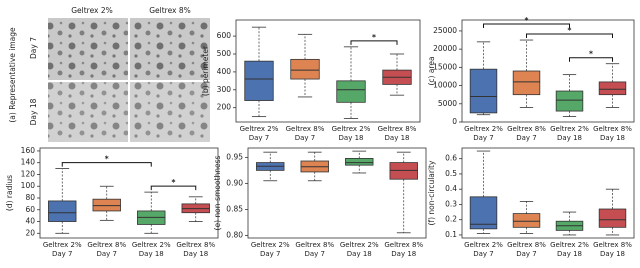 The image size is (640, 268). What do you see at coordinates (431, 70) in the screenshot?
I see `y-axis-label: (c) area` at bounding box center [431, 70].